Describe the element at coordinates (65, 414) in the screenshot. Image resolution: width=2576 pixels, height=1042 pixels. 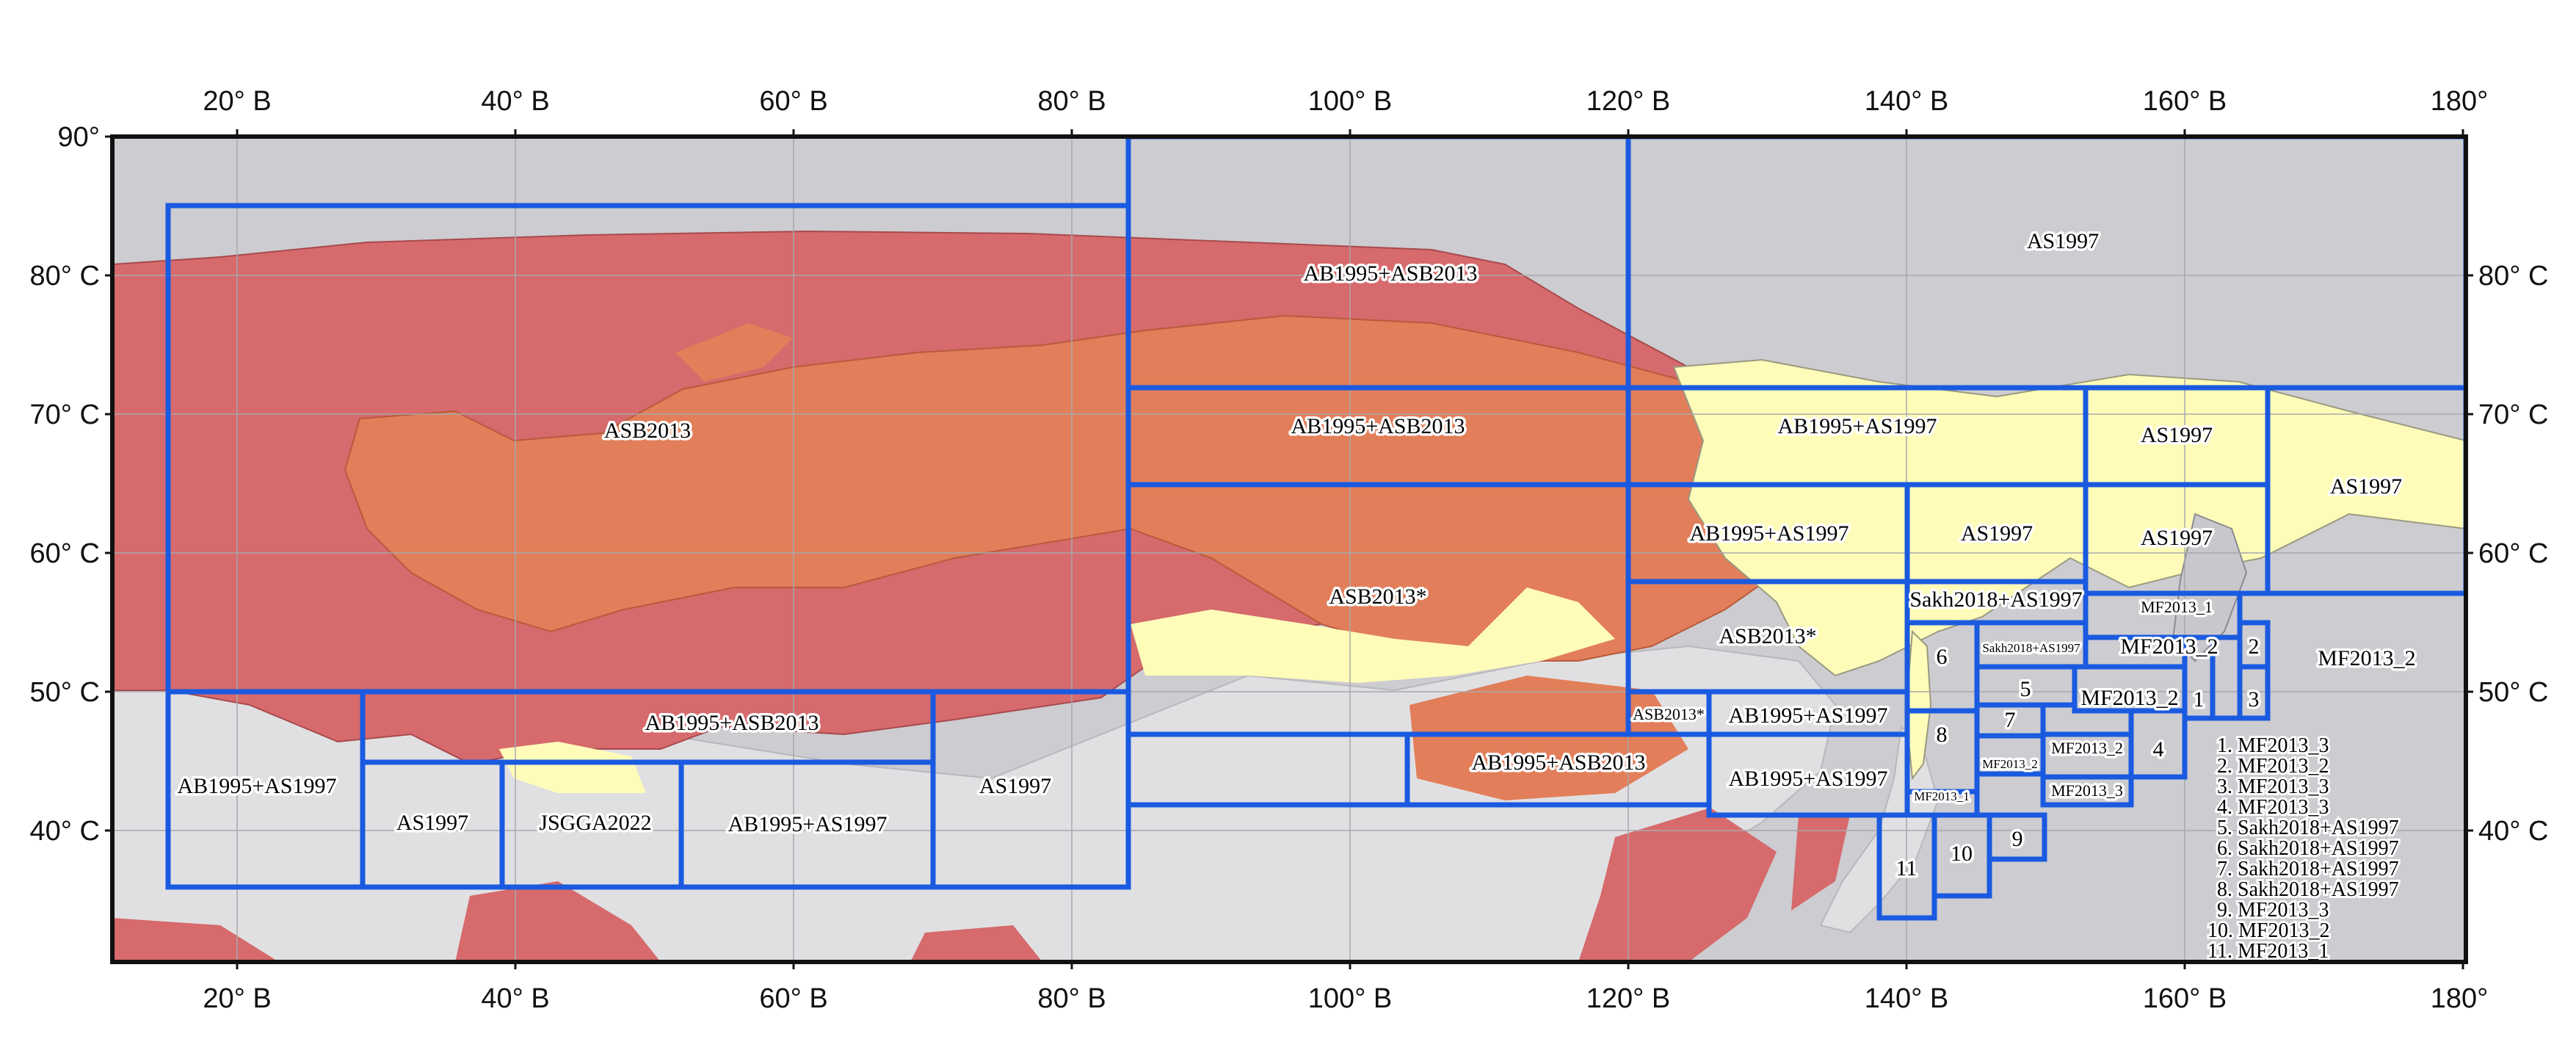
I see `left-tick-label: 70° С` at that location.